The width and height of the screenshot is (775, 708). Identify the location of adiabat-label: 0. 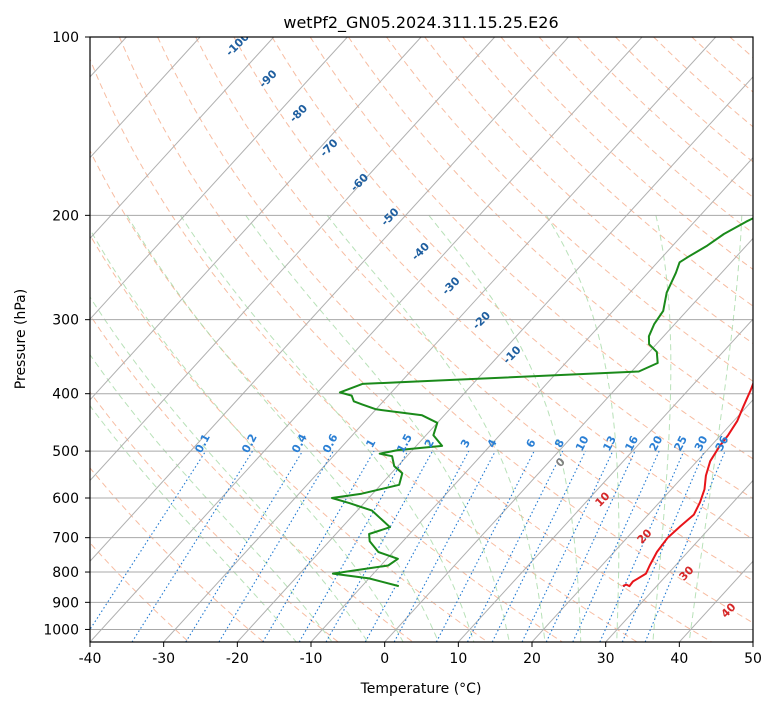
(560, 462).